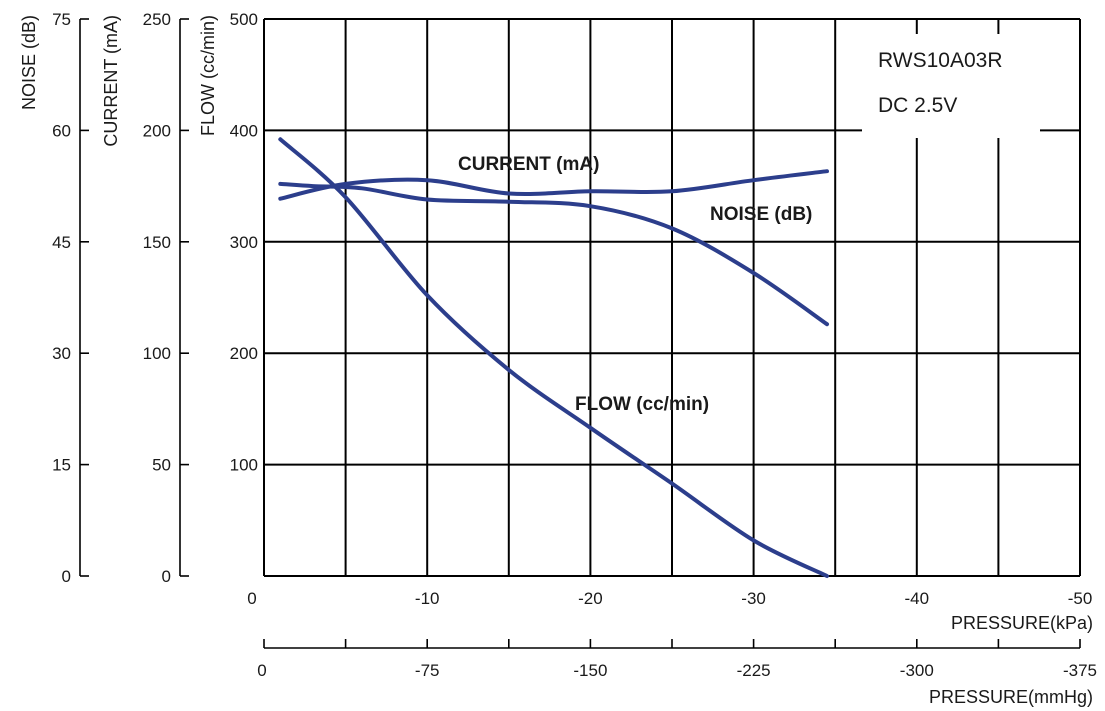 This screenshot has width=1105, height=711. I want to click on x-axis-title-mmhg: PRESSURE(mmHg), so click(1011, 697).